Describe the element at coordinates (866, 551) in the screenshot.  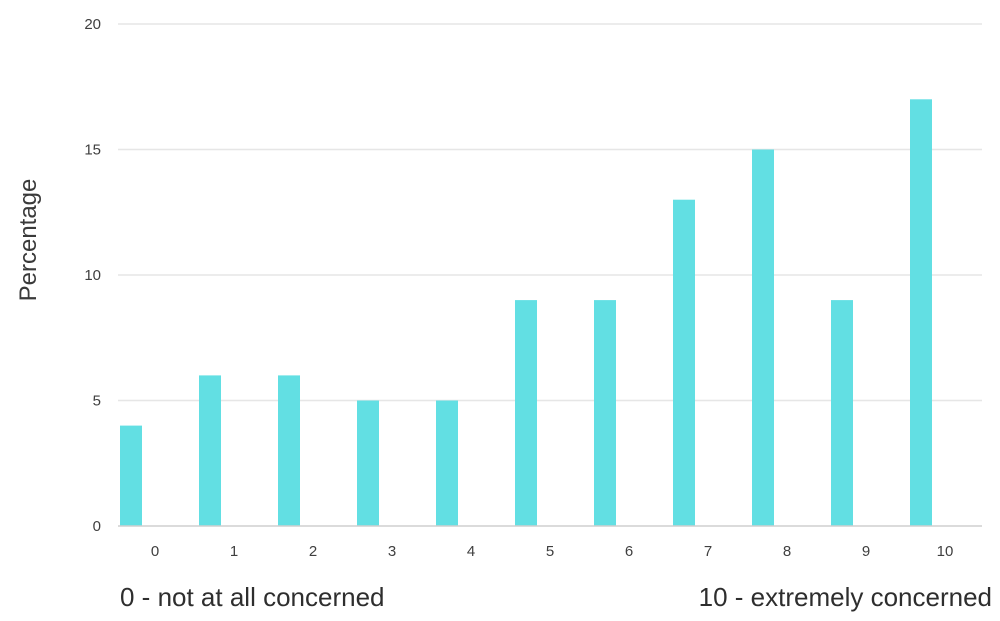
I see `x-tick-label: 9` at that location.